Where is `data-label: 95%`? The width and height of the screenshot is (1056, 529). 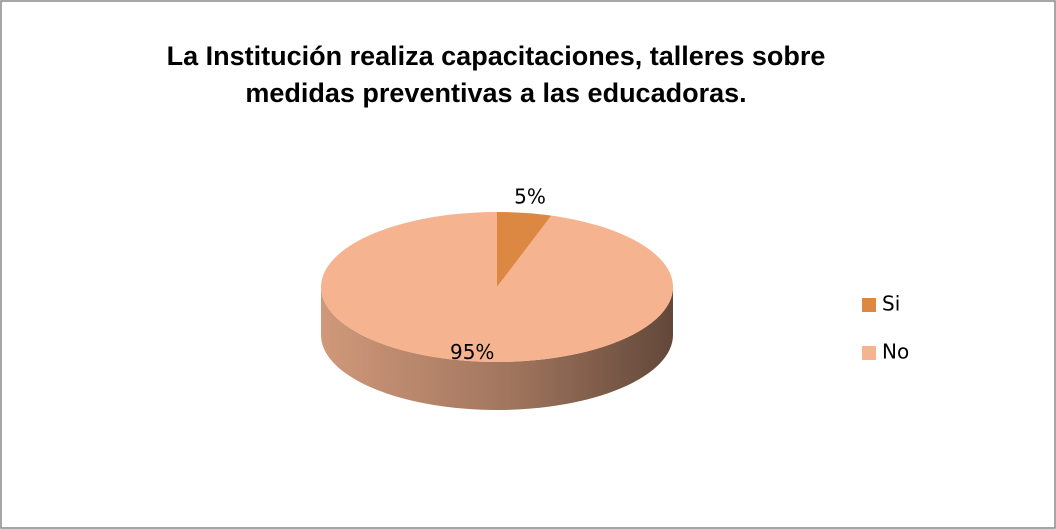 data-label: 95% is located at coordinates (472, 352).